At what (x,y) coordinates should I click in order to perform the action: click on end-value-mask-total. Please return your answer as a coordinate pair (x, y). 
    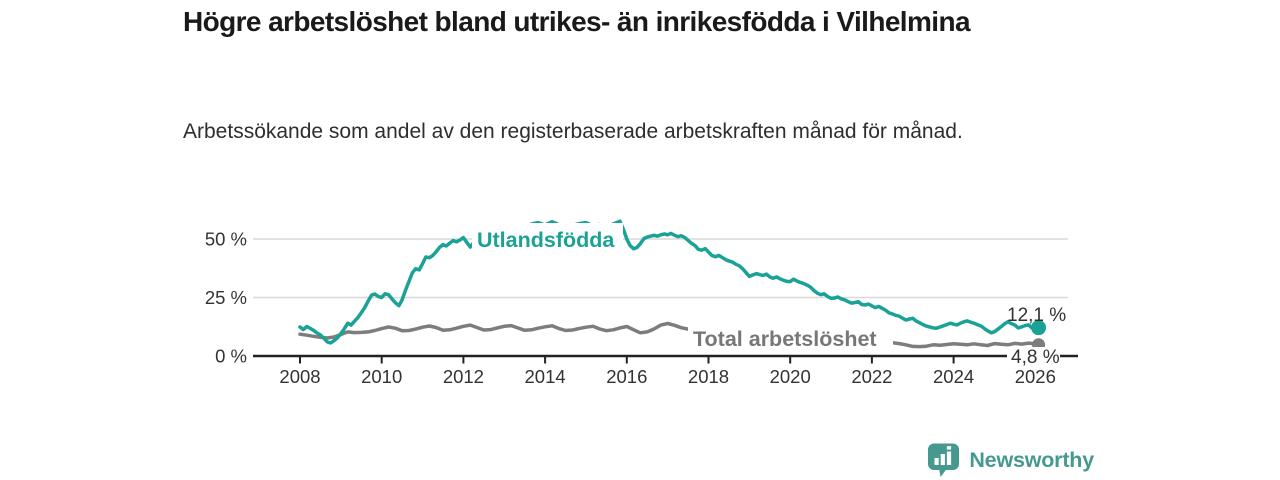
    Looking at the image, I should click on (1033, 356).